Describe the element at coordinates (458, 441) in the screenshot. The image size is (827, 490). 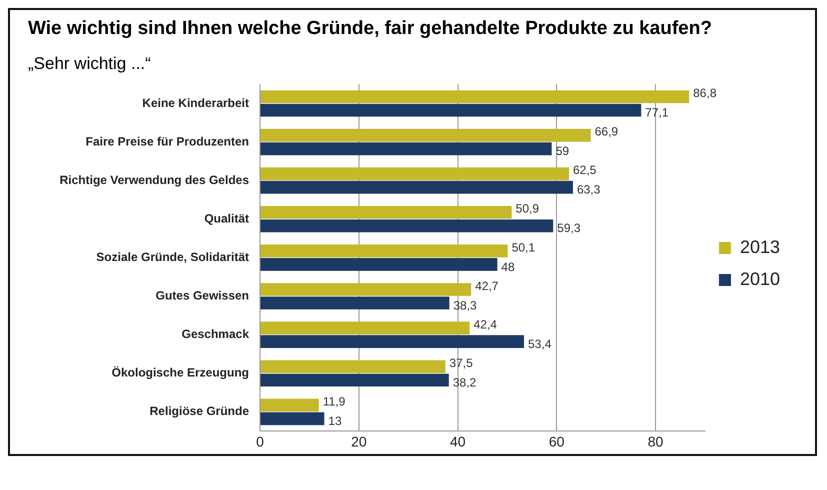
I see `x-tick-label: 40` at that location.